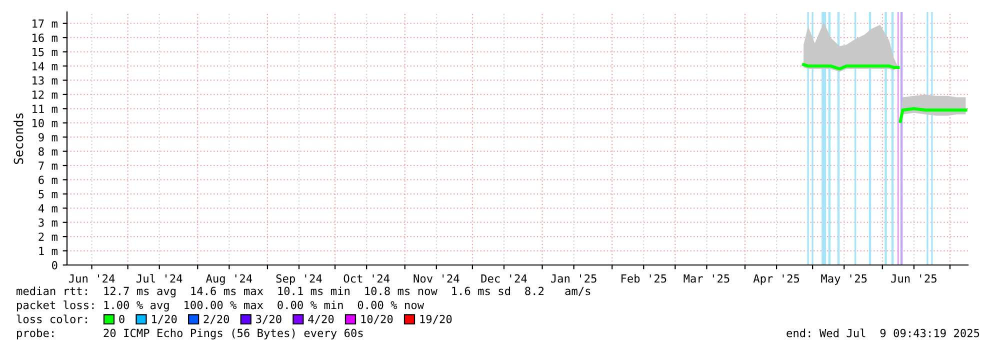 The image size is (997, 347). Describe the element at coordinates (229, 279) in the screenshot. I see `x-tick-label: Aug '24` at that location.